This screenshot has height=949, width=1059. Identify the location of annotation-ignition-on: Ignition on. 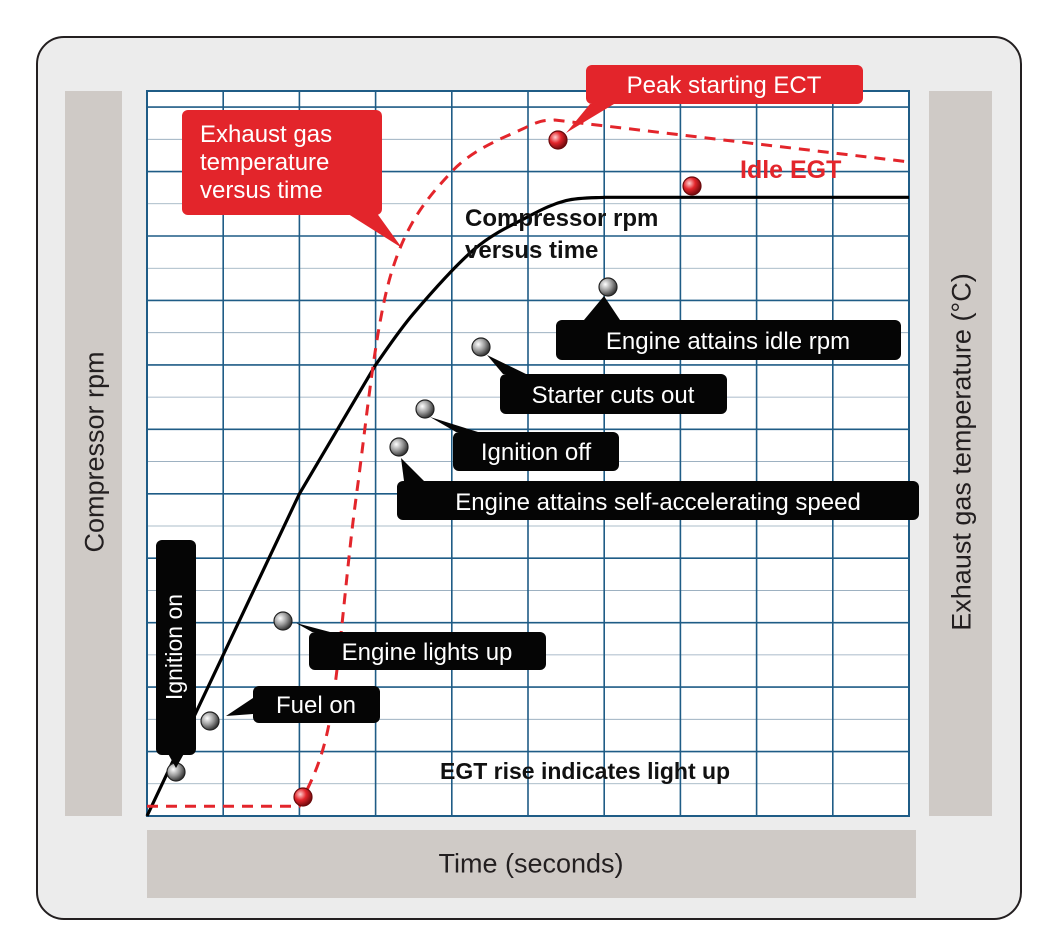
(176, 654).